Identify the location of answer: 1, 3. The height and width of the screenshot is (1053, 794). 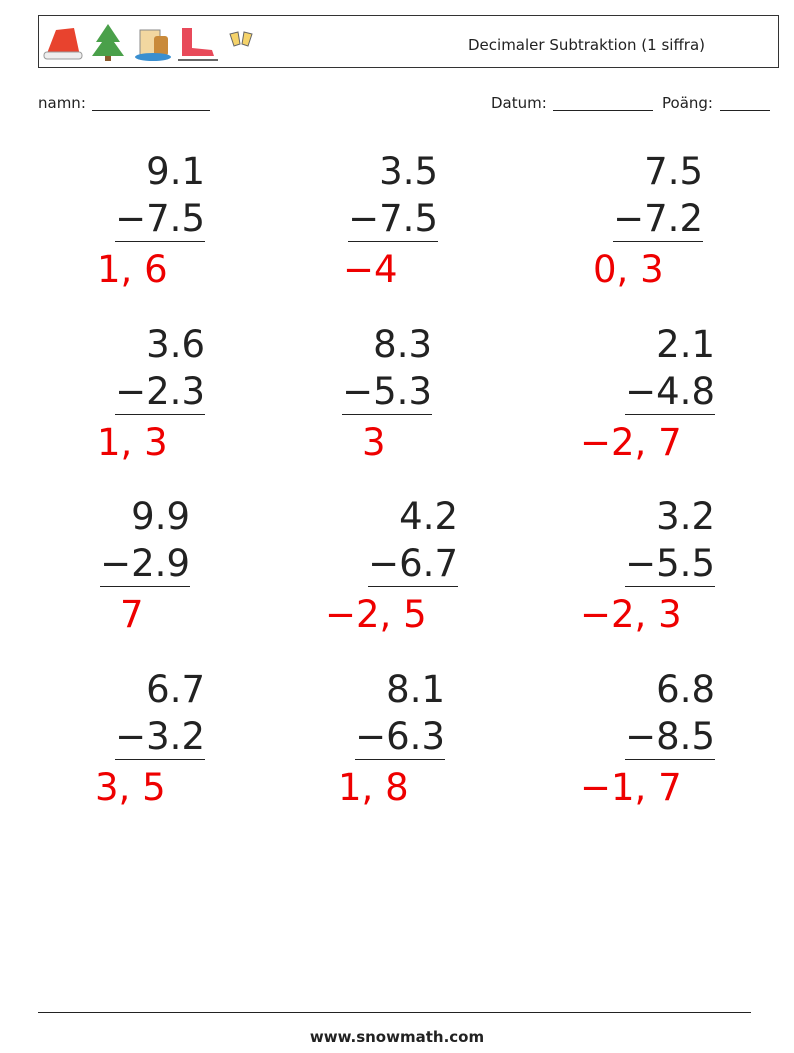
(132, 442).